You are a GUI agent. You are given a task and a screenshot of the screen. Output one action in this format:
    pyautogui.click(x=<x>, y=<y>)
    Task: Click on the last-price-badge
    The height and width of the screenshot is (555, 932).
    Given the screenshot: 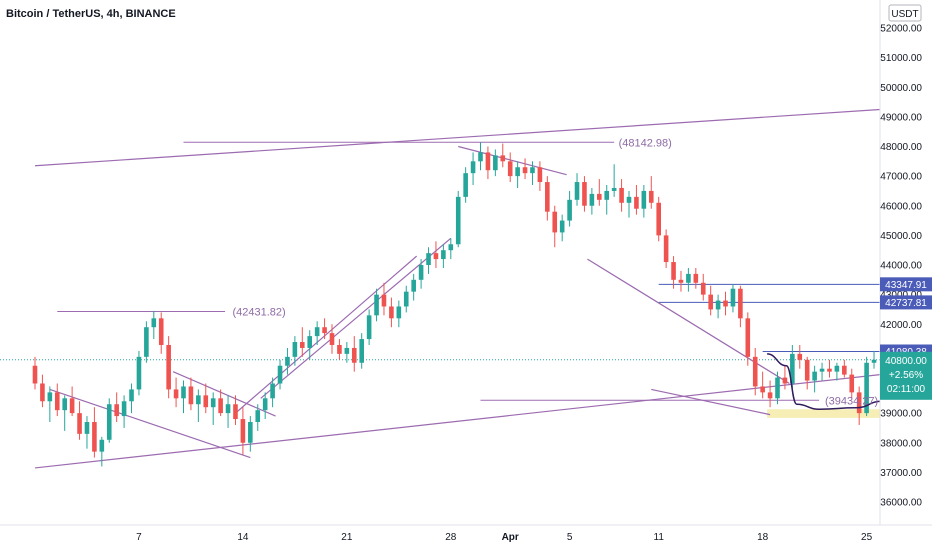 What is the action you would take?
    pyautogui.click(x=906, y=375)
    